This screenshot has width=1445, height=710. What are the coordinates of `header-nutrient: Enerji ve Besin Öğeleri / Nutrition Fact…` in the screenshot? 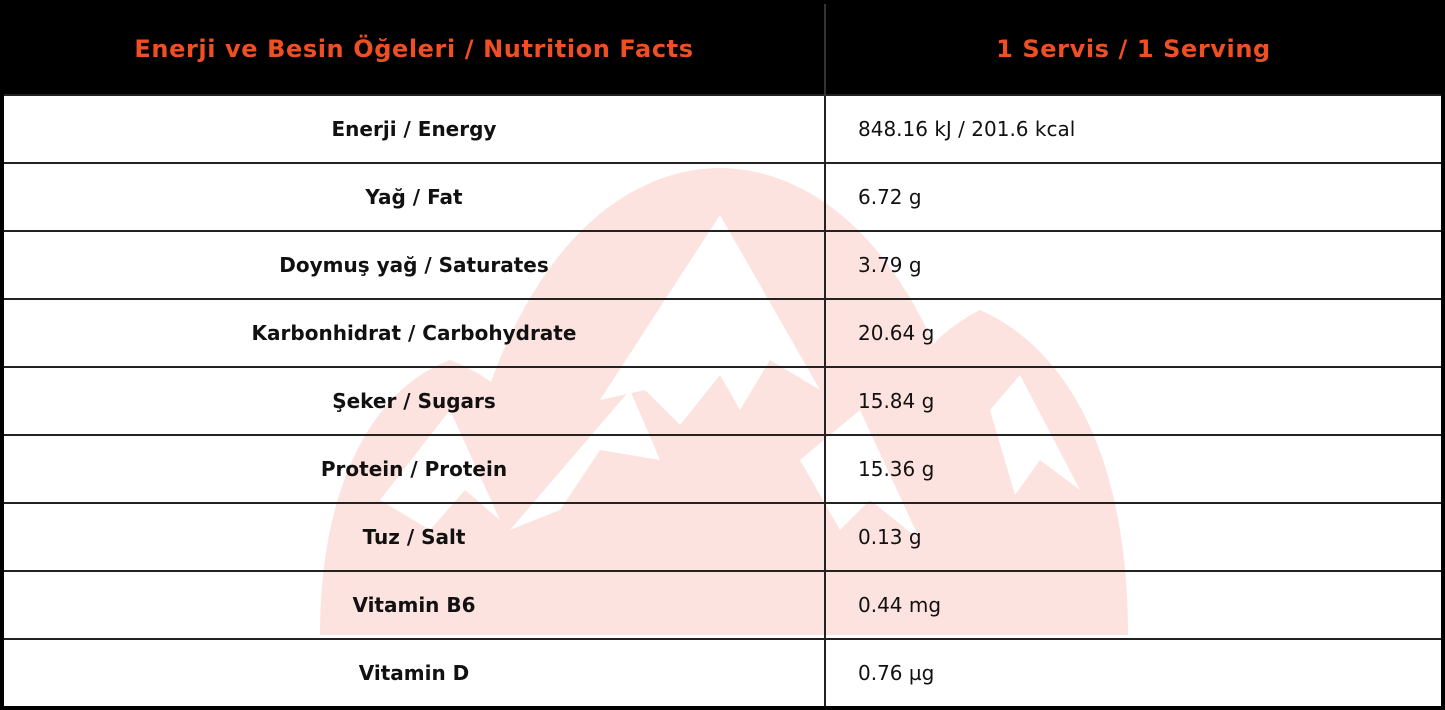 It's located at (414, 49).